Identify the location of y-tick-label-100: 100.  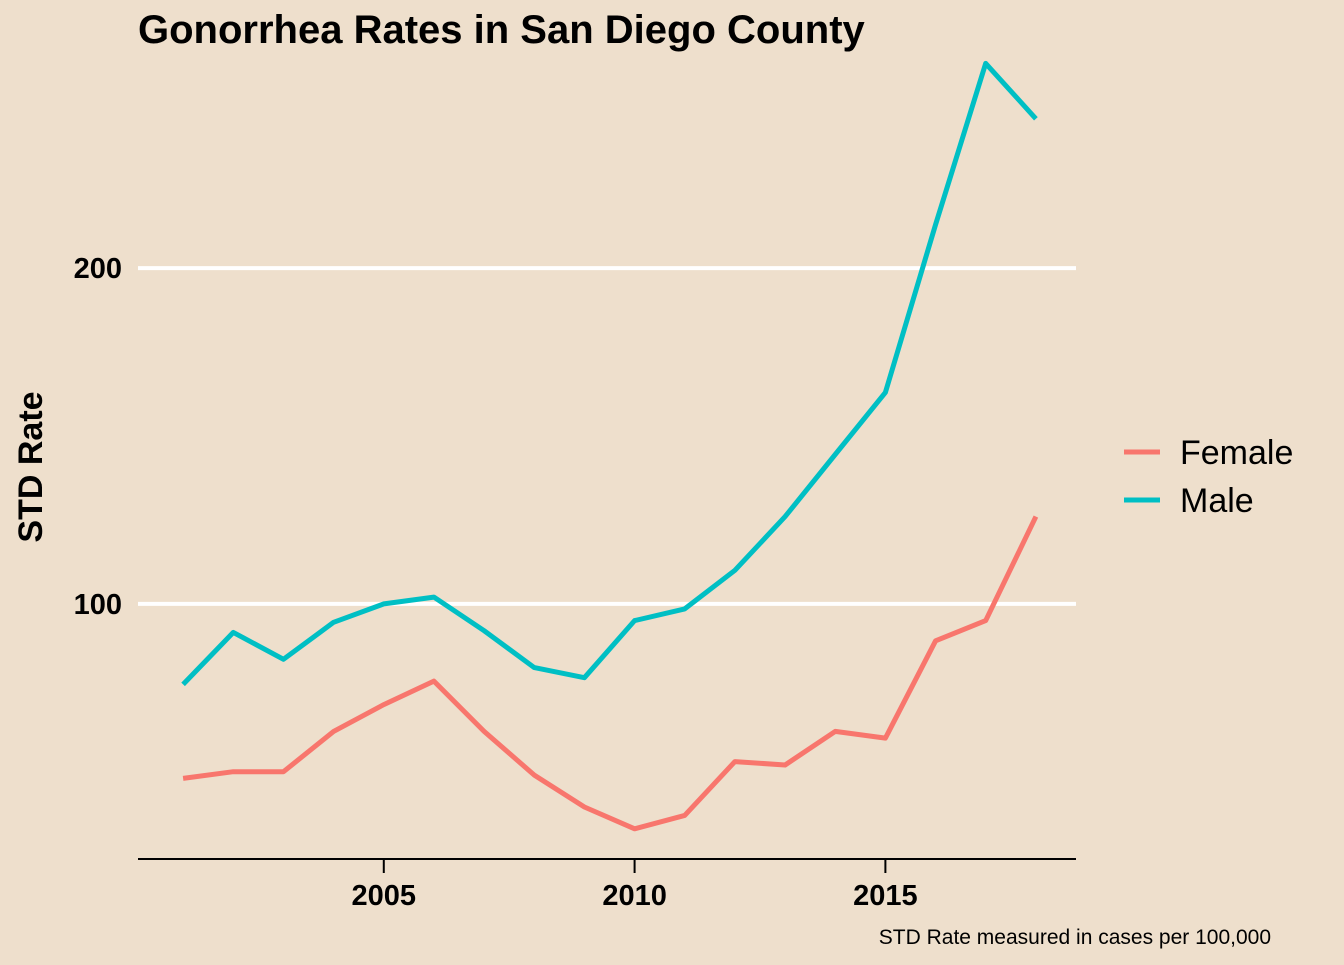
(98, 605).